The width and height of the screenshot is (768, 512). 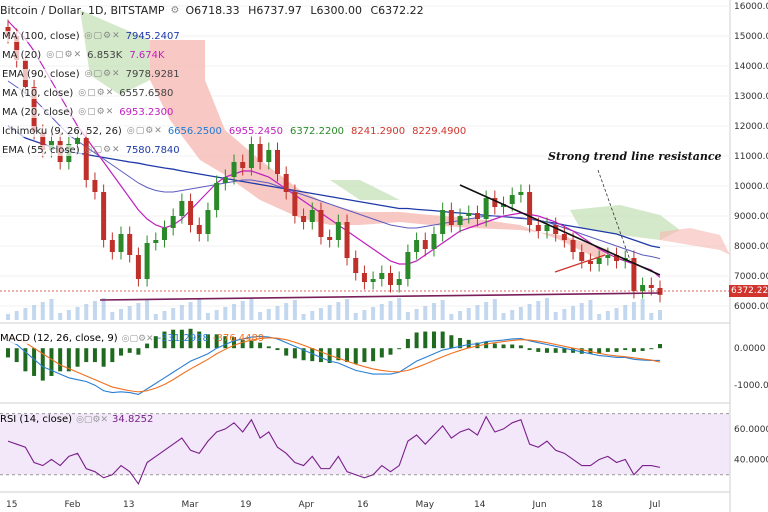 What do you see at coordinates (614, 215) in the screenshot?
I see `annotation-arrow` at bounding box center [614, 215].